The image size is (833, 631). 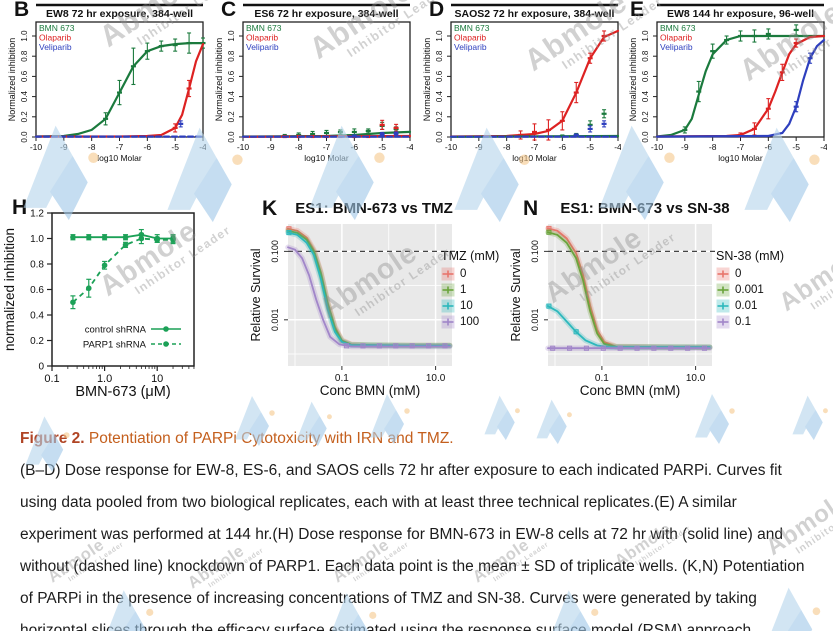 What do you see at coordinates (374, 208) in the screenshot?
I see `panel-K-title: ES1: BMN-673 vs TMZ` at bounding box center [374, 208].